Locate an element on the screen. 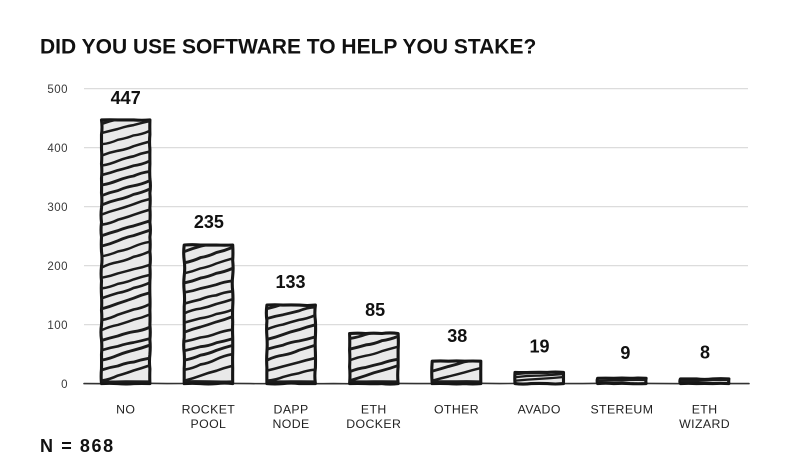 Image resolution: width=800 pixels, height=476 pixels. svg-text: ROCKET is located at coordinates (209, 410).